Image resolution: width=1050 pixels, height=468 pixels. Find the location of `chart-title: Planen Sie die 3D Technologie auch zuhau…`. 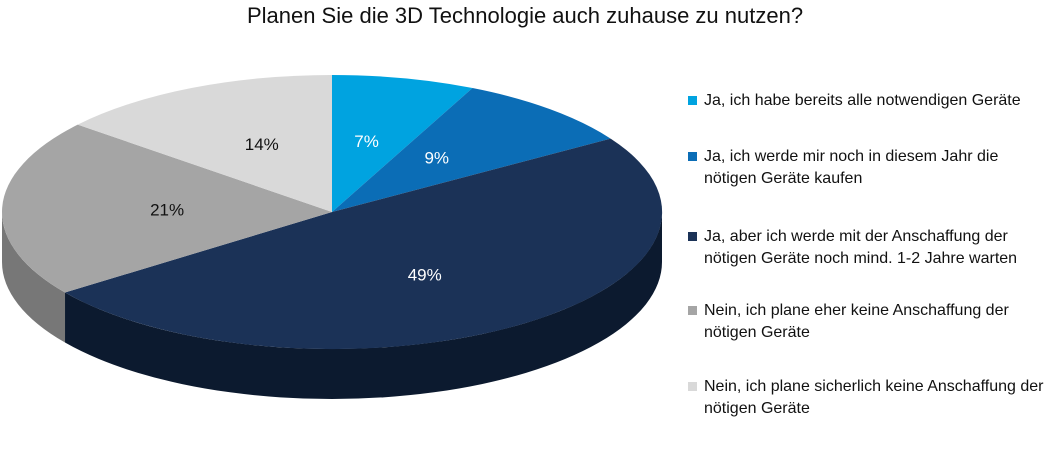

chart-title: Planen Sie die 3D Technologie auch zuhau… is located at coordinates (525, 15).